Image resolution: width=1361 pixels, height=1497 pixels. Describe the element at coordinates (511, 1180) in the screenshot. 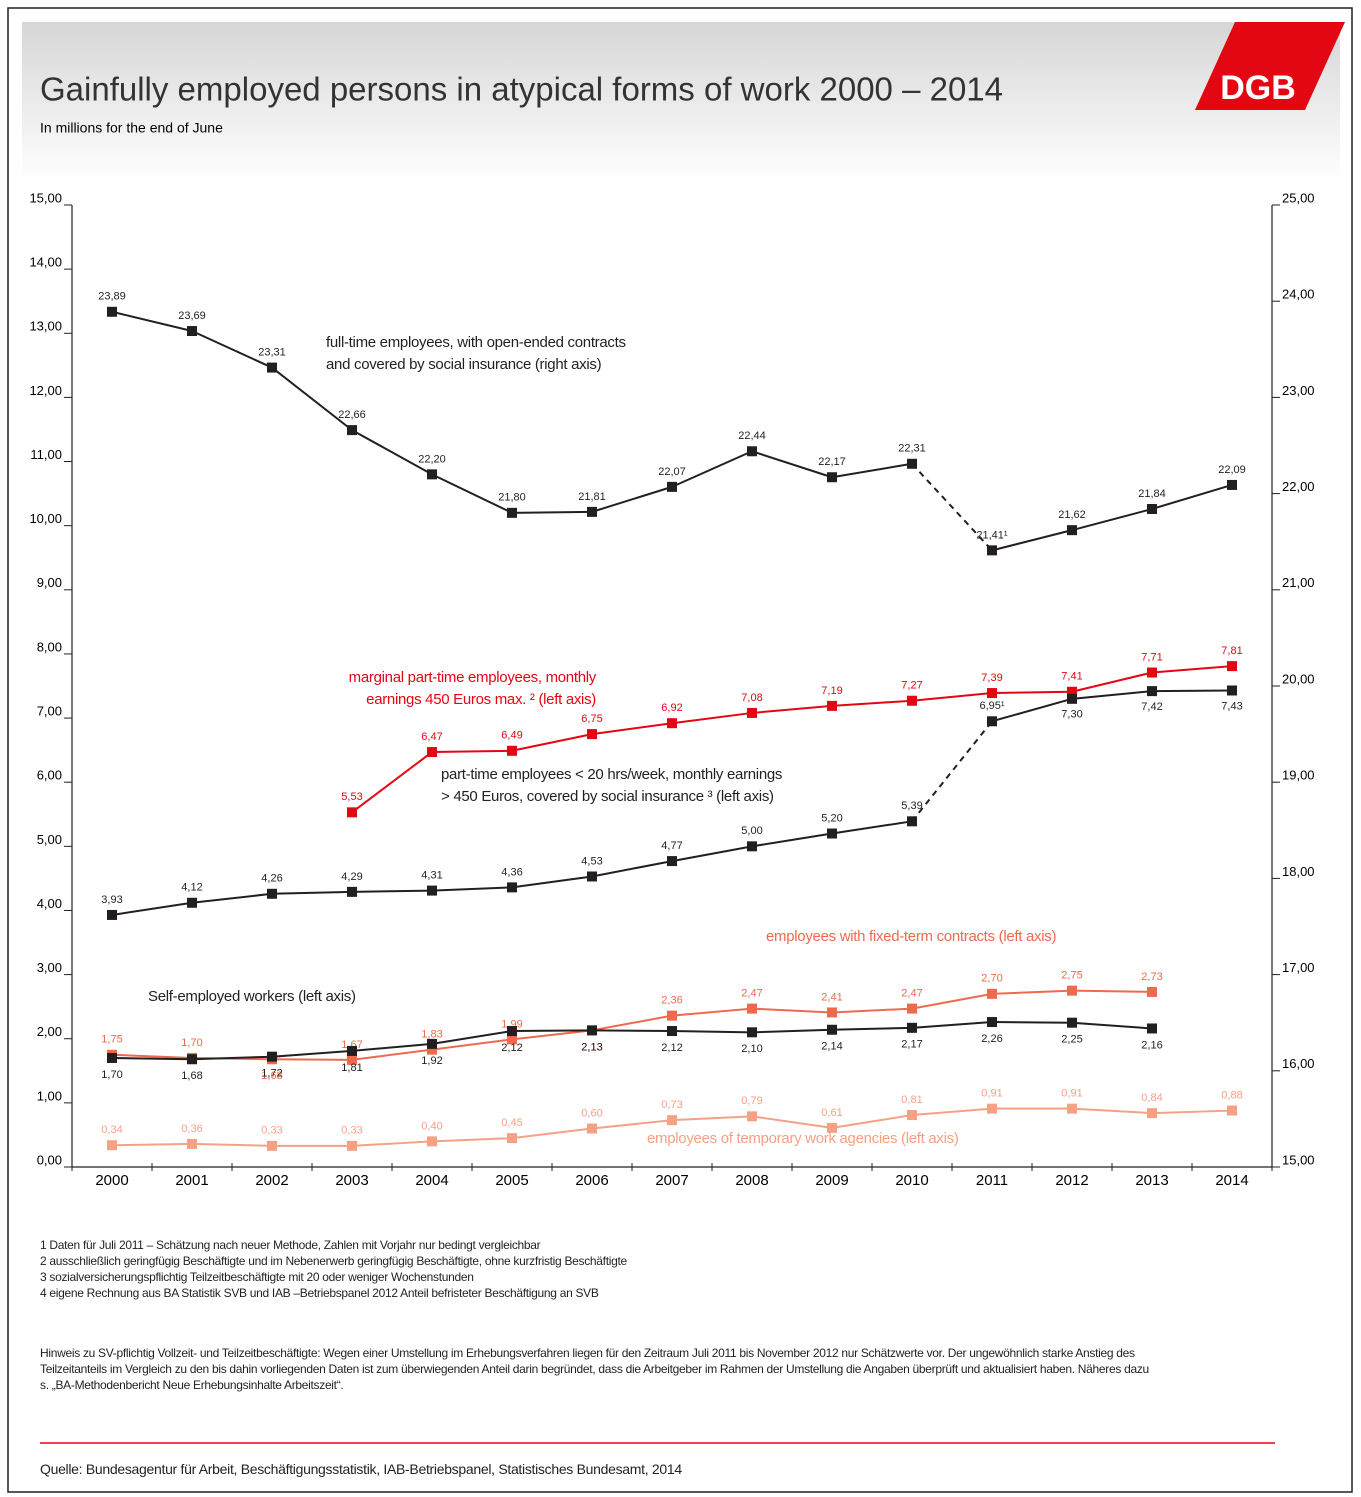

I see `x-tick-label: 2005` at that location.